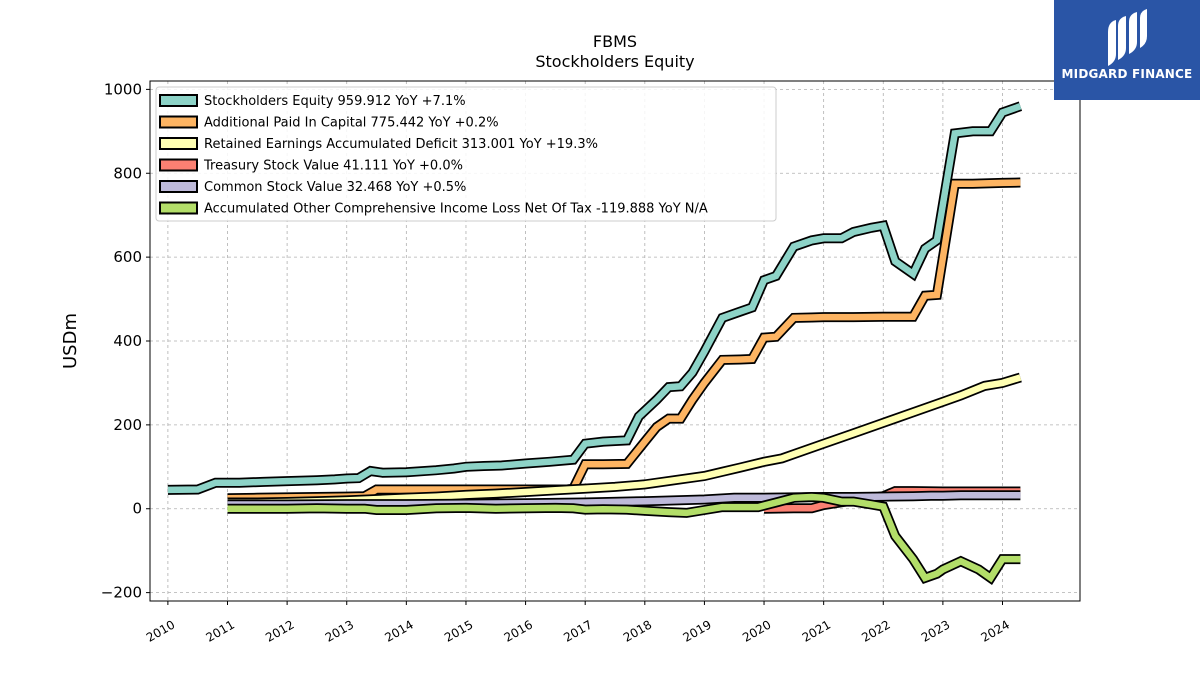 This screenshot has width=1200, height=675. What do you see at coordinates (335, 187) in the screenshot?
I see `legend-label: Common Stock Value 32.468 YoY +0.5%` at bounding box center [335, 187].